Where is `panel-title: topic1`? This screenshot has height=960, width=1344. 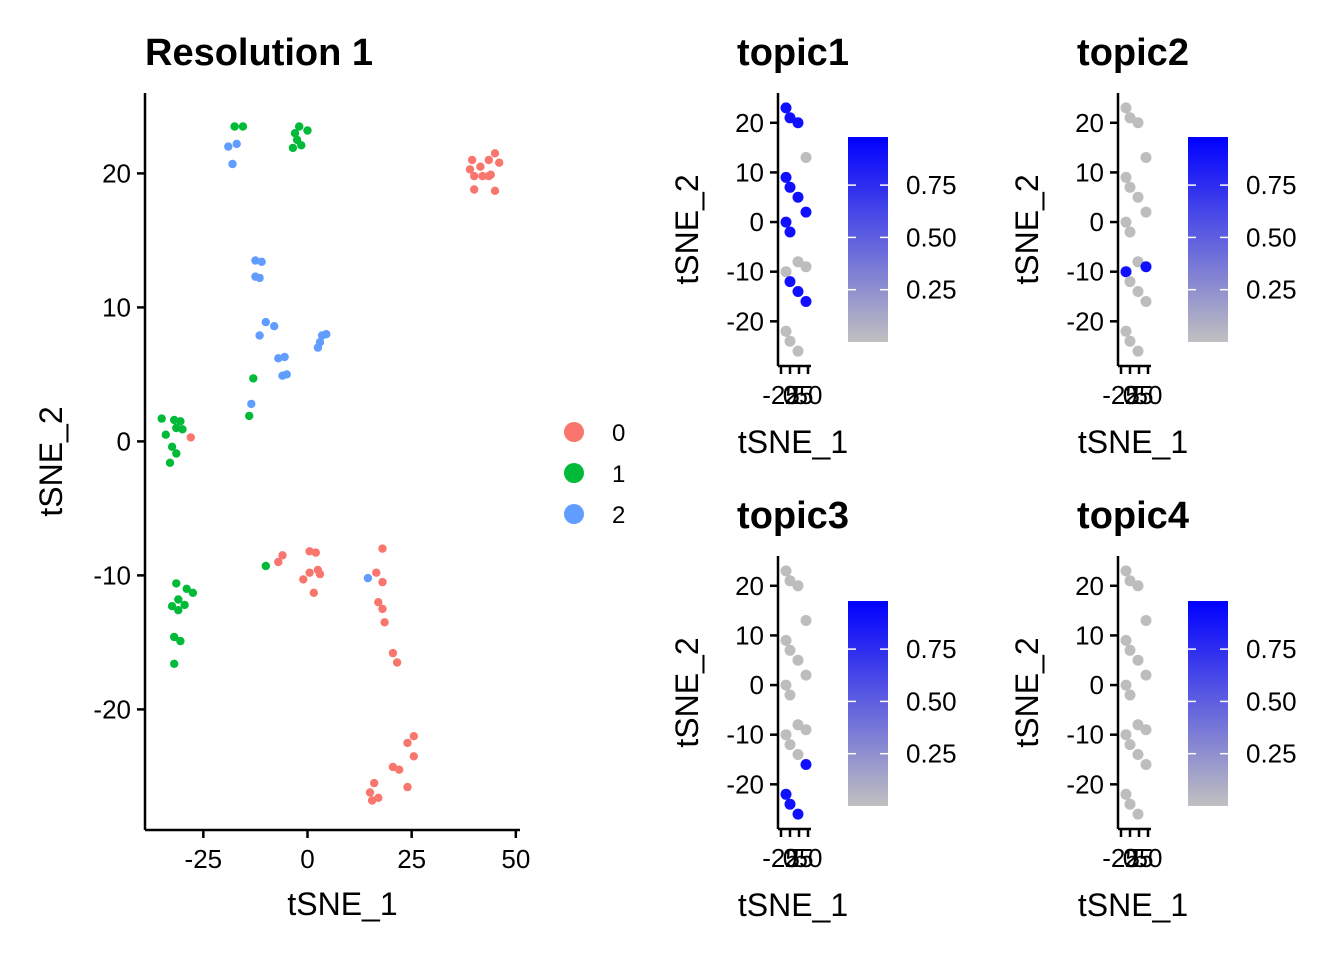 panel-title: topic1 is located at coordinates (793, 53).